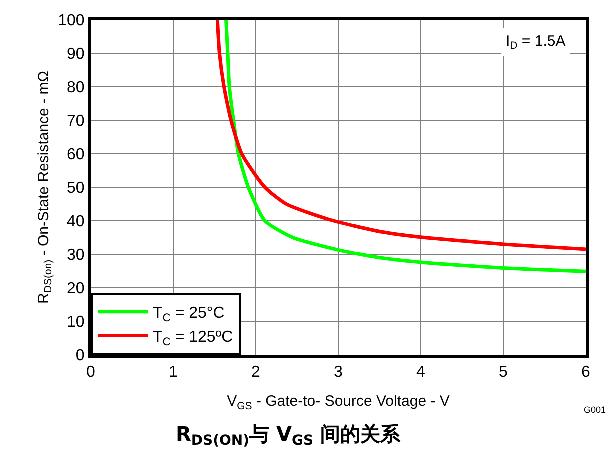 This screenshot has width=608, height=451. What do you see at coordinates (421, 373) in the screenshot?
I see `x-tick-label: 4` at bounding box center [421, 373].